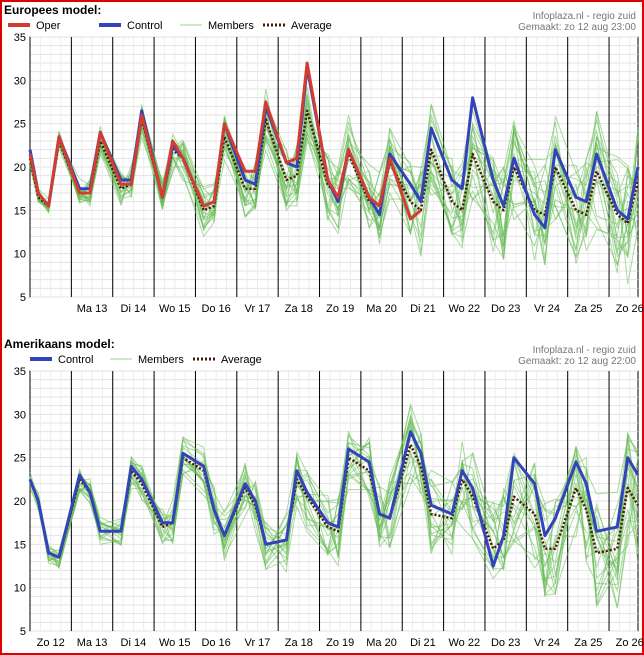  What do you see at coordinates (52, 10) in the screenshot?
I see `chart-title: Europees model:` at bounding box center [52, 10].